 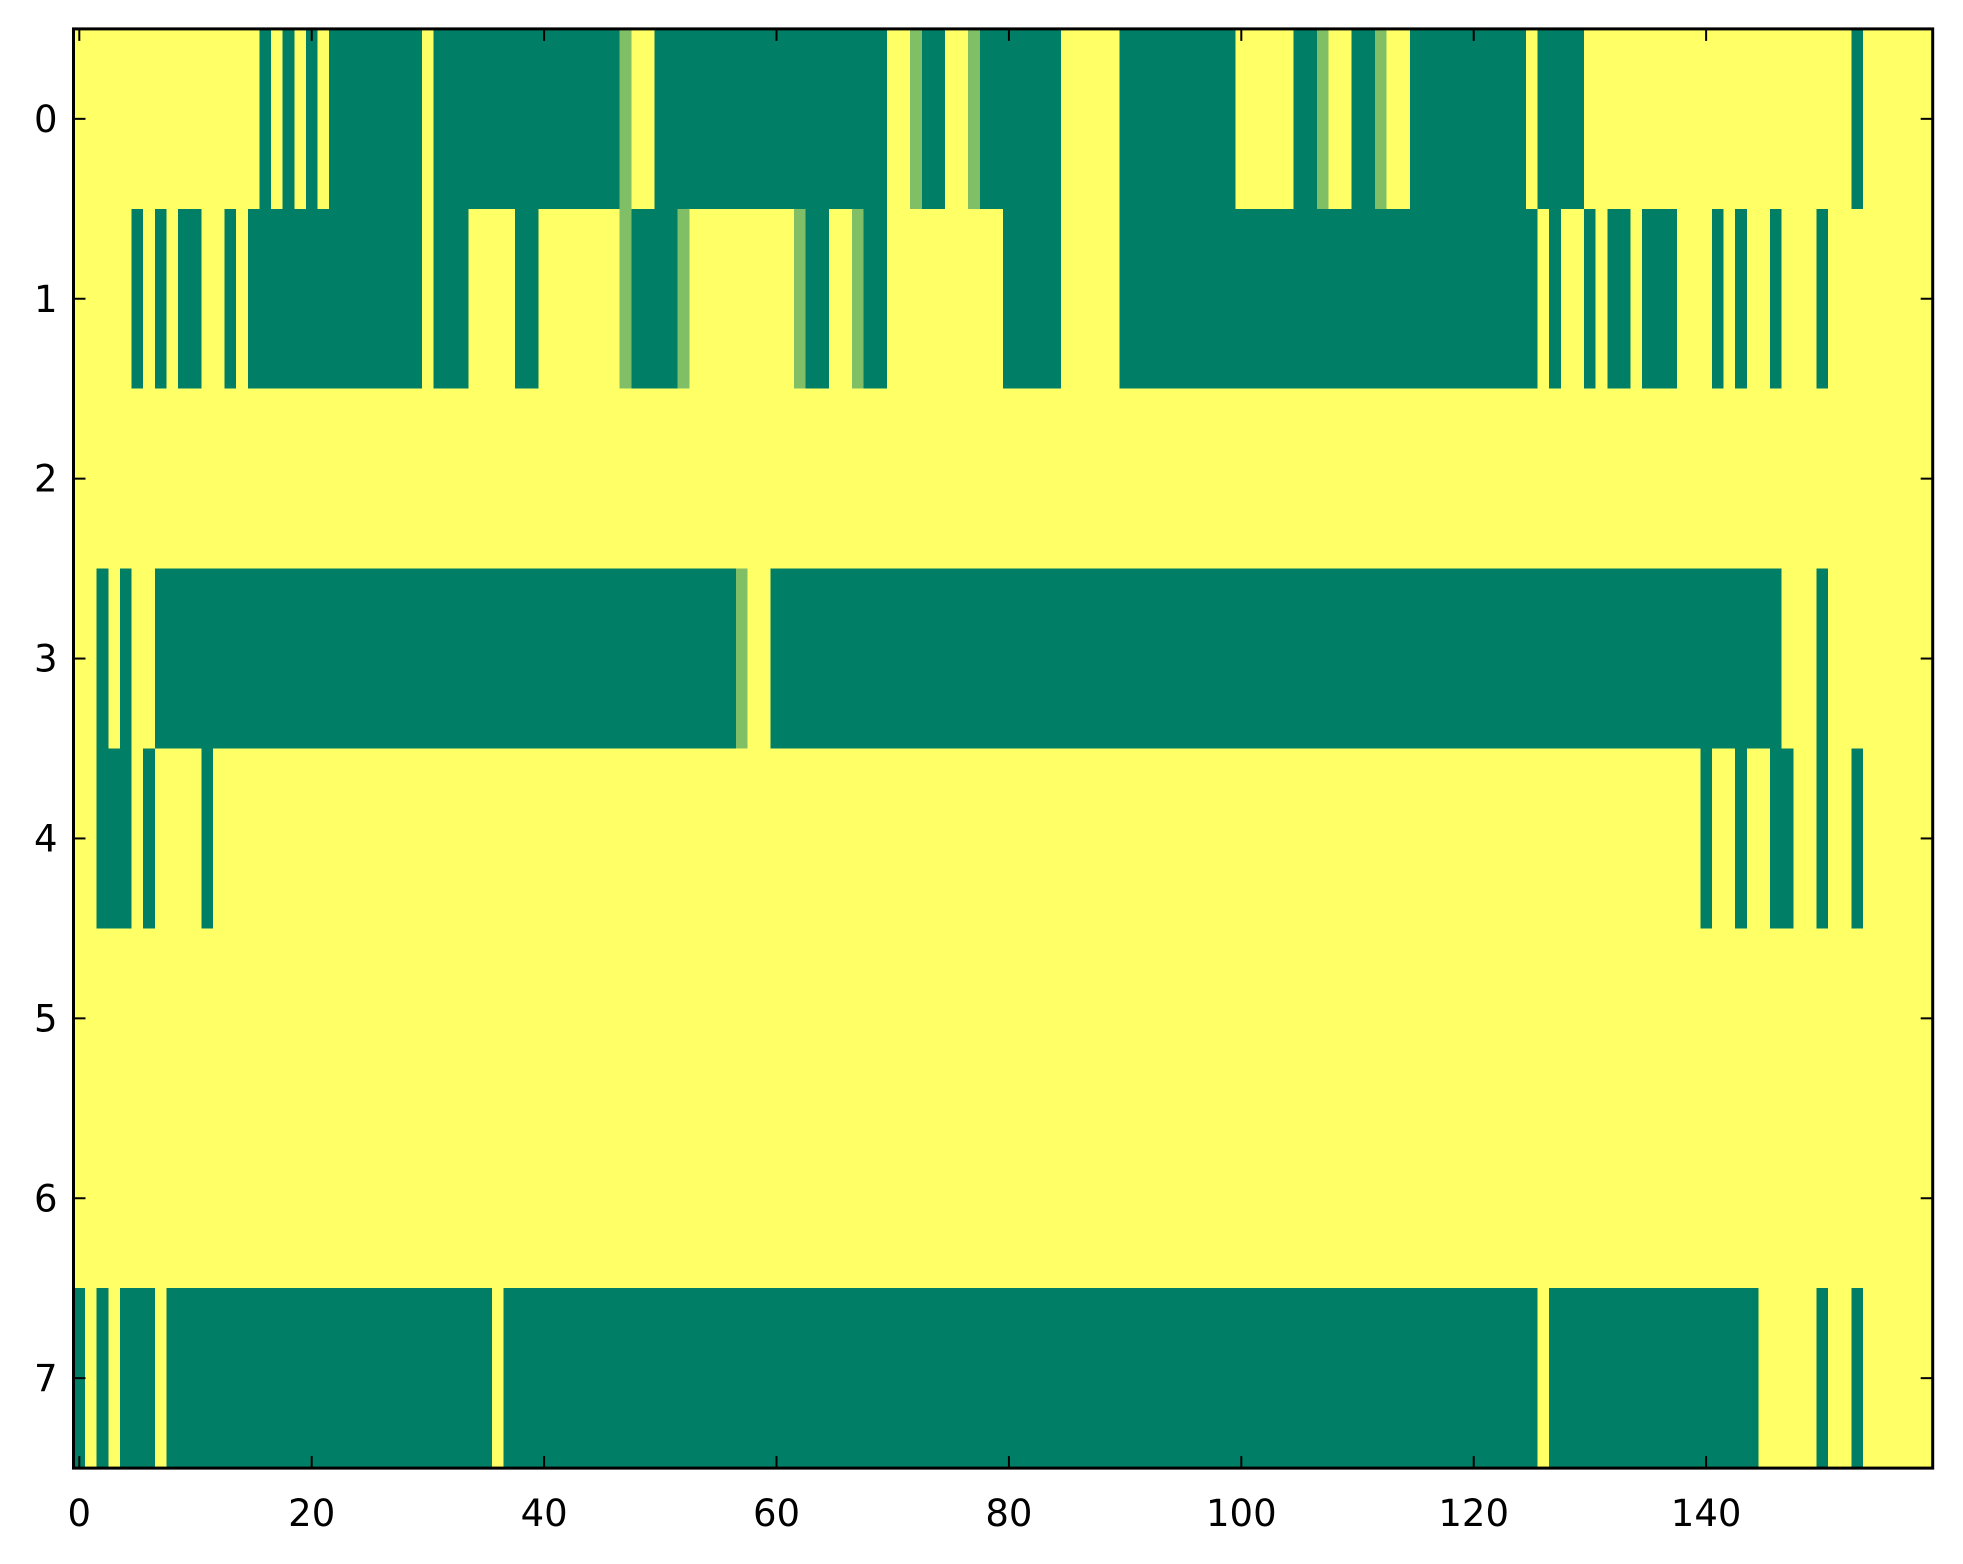 What do you see at coordinates (1706, 1513) in the screenshot?
I see `x-tick-label: 140` at bounding box center [1706, 1513].